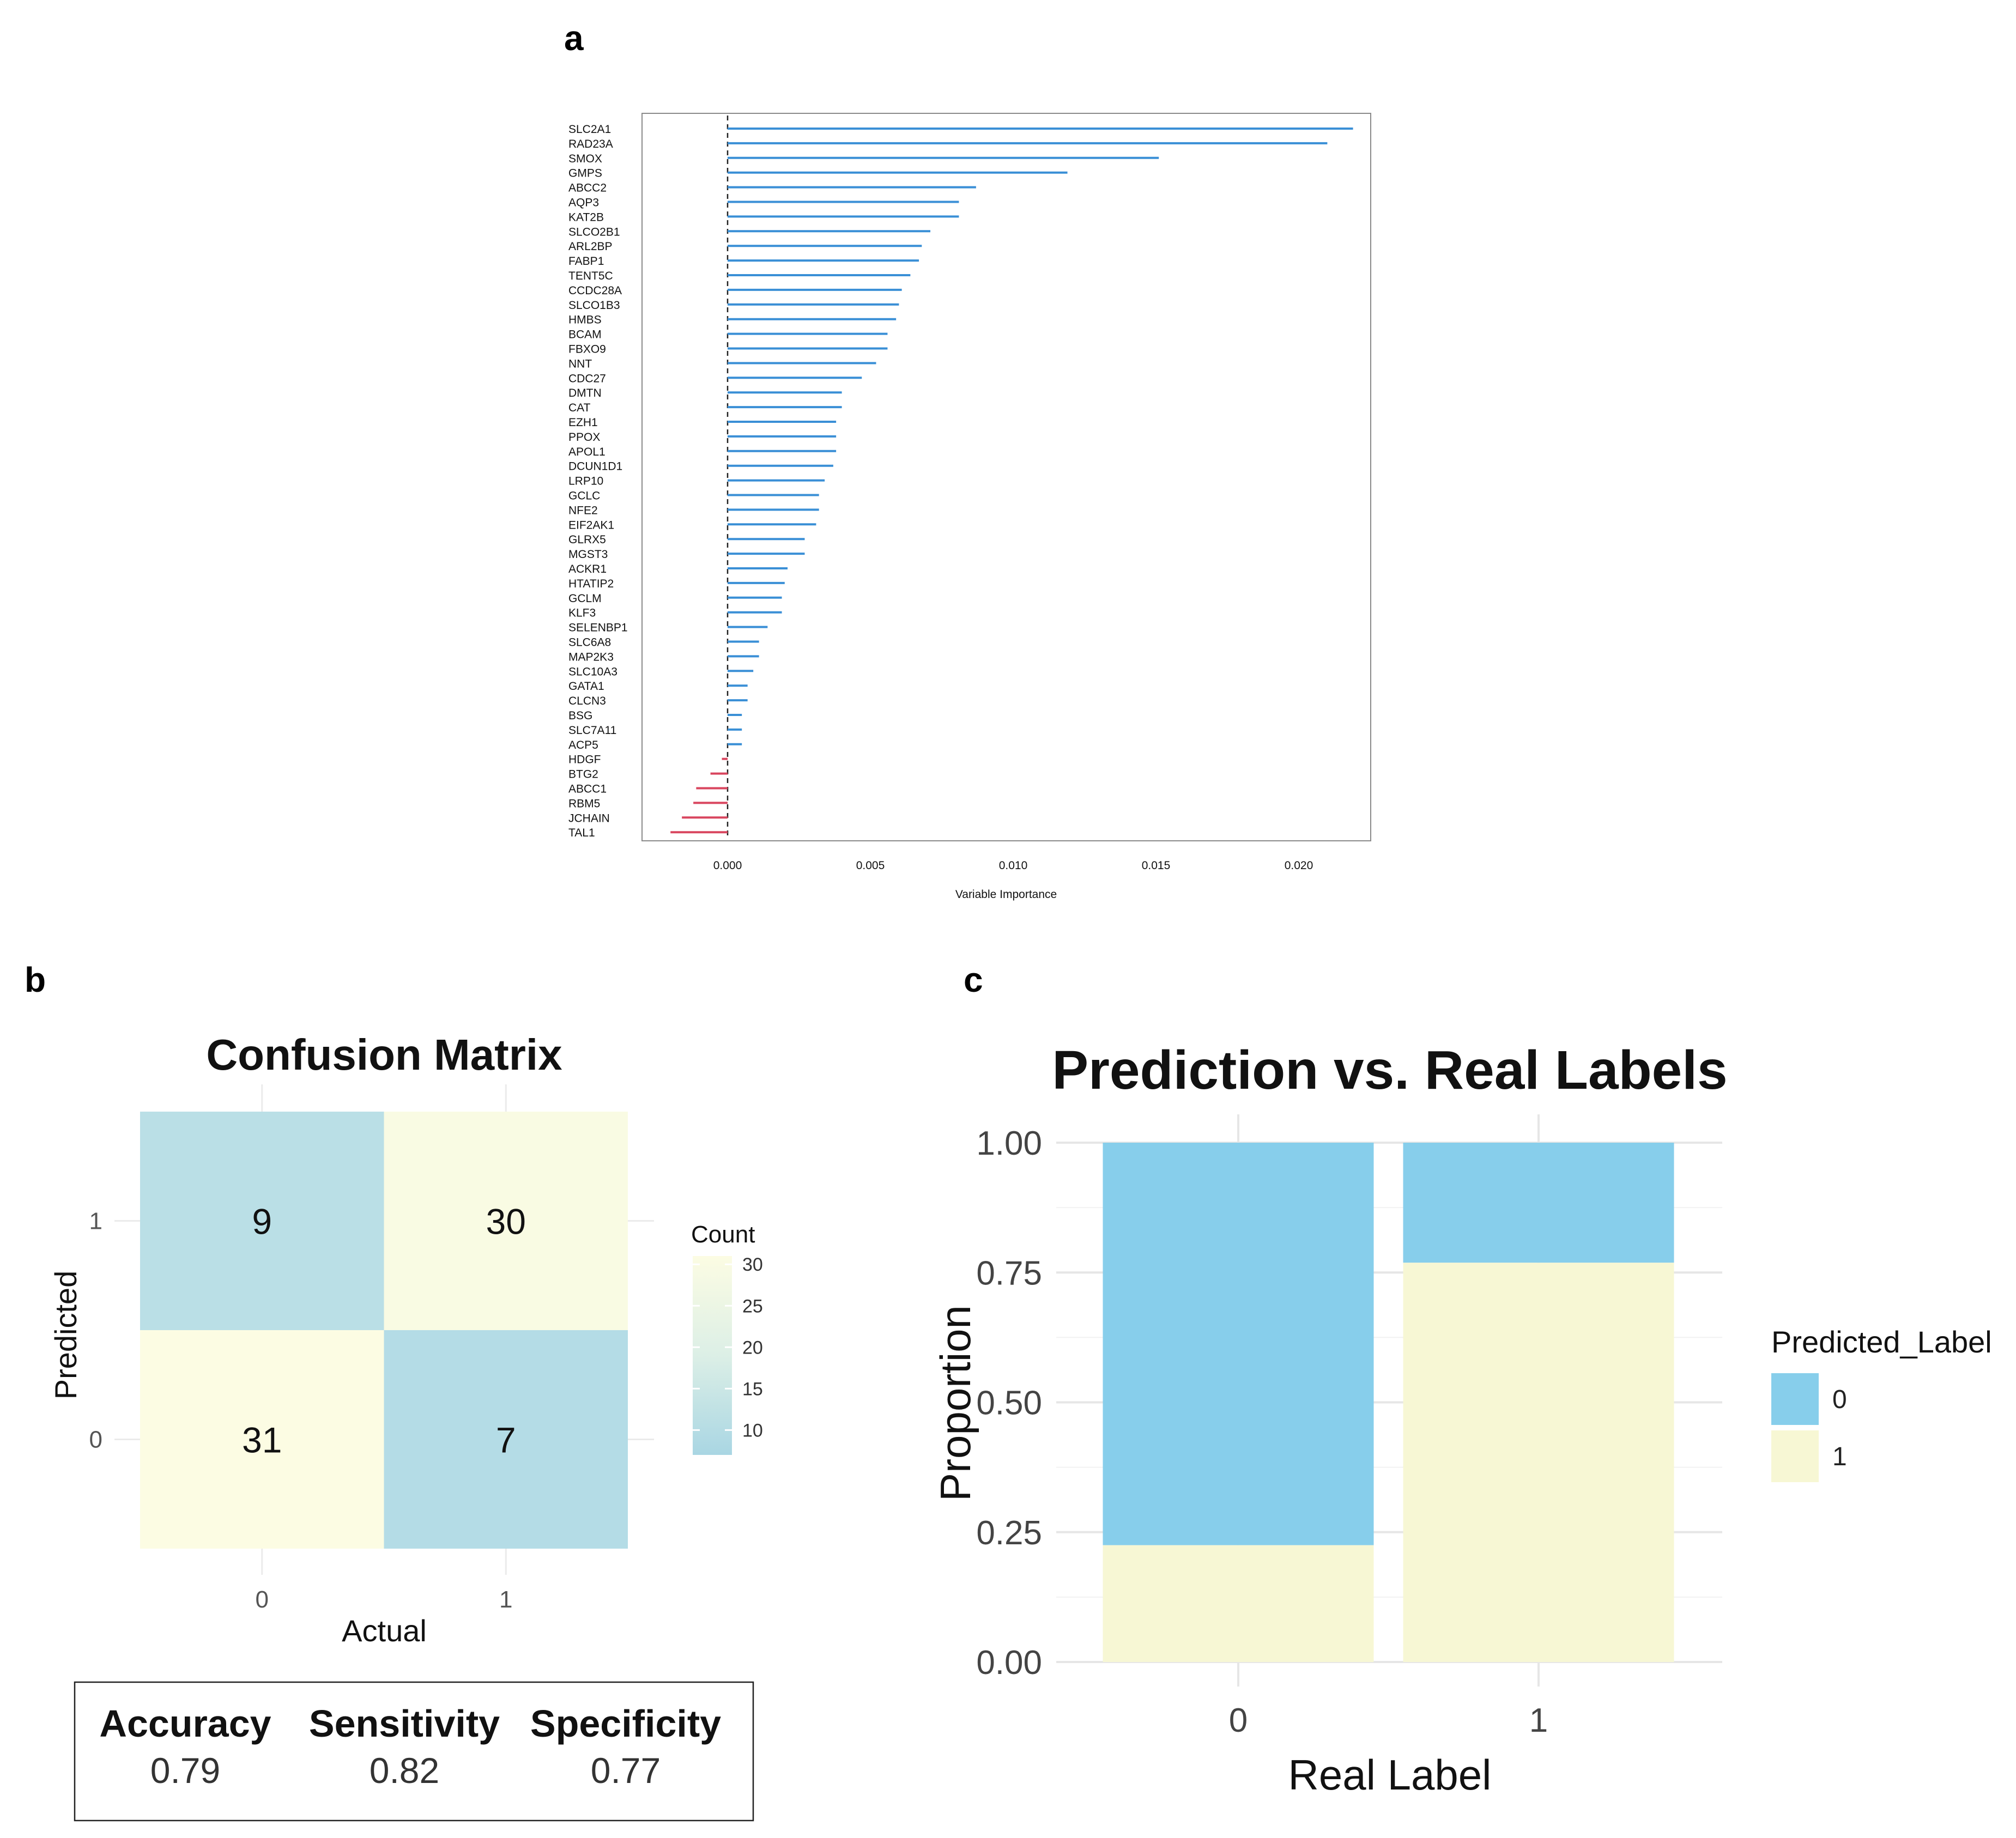 Image resolution: width=2016 pixels, height=1838 pixels. What do you see at coordinates (1009, 1533) in the screenshot?
I see `proportion-y-tick: 0.25` at bounding box center [1009, 1533].